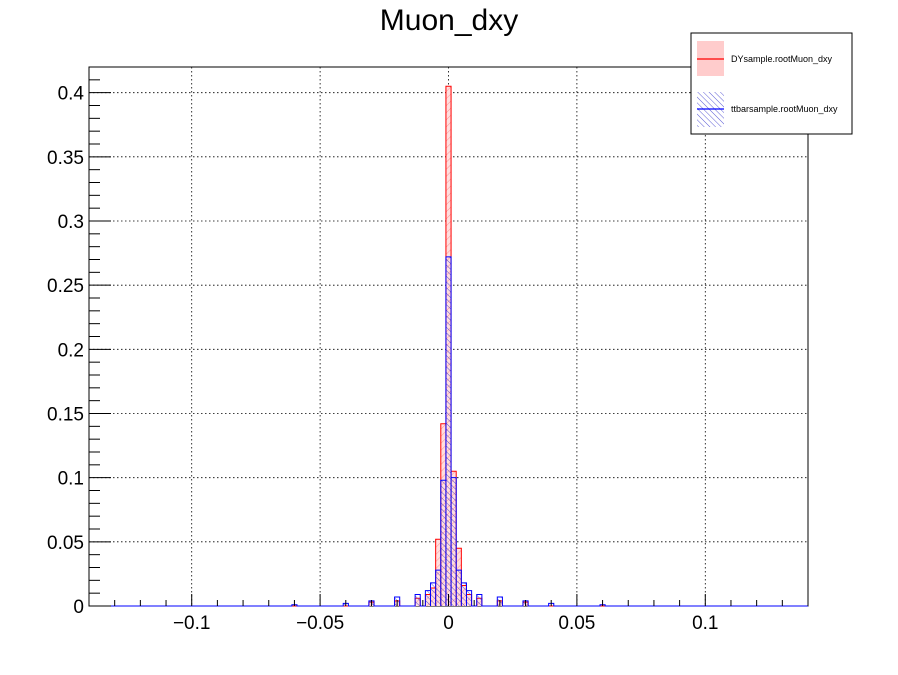 Image resolution: width=898 pixels, height=675 pixels. I want to click on y-tick-label-0: 0, so click(78, 607).